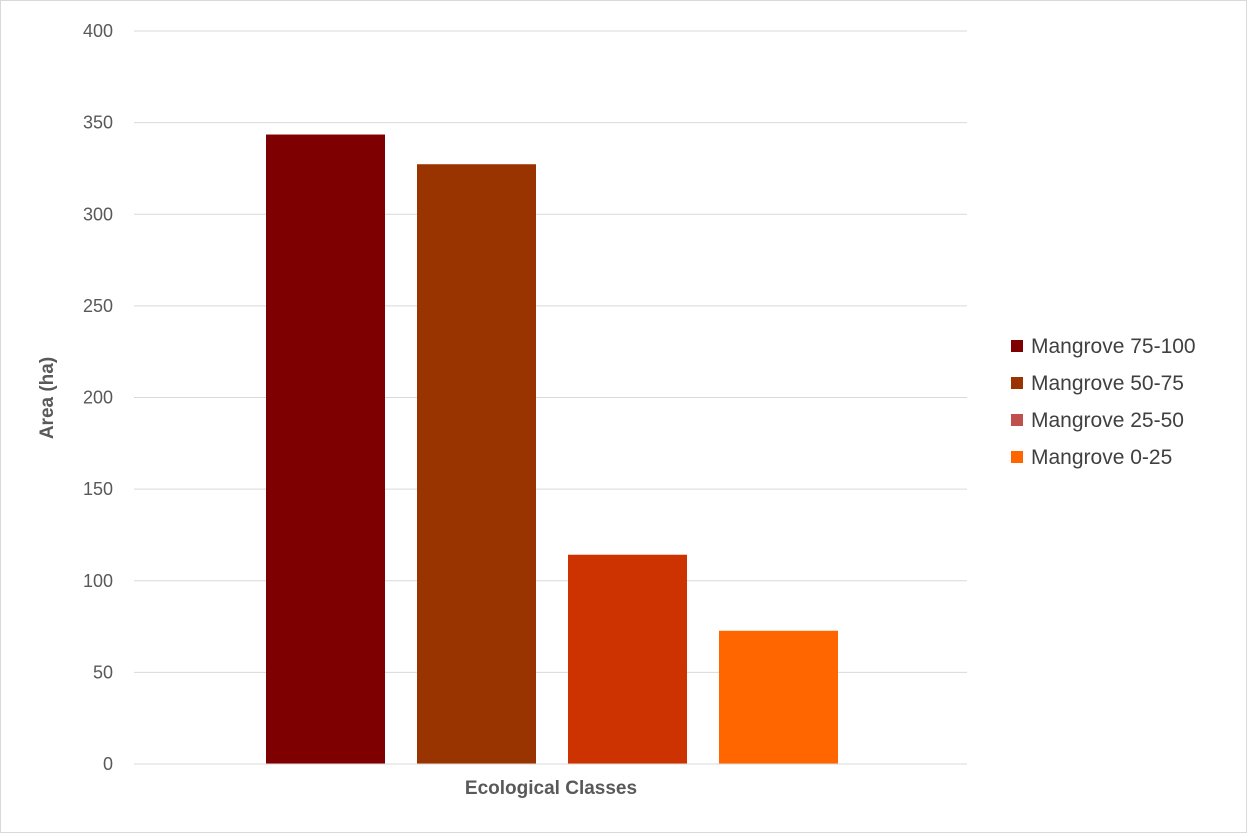 Image resolution: width=1247 pixels, height=833 pixels. I want to click on y-tick-label: 100, so click(98, 581).